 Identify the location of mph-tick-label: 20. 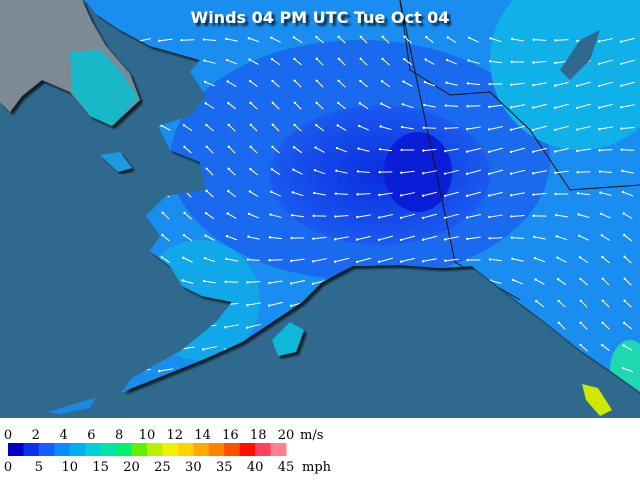
(131, 467).